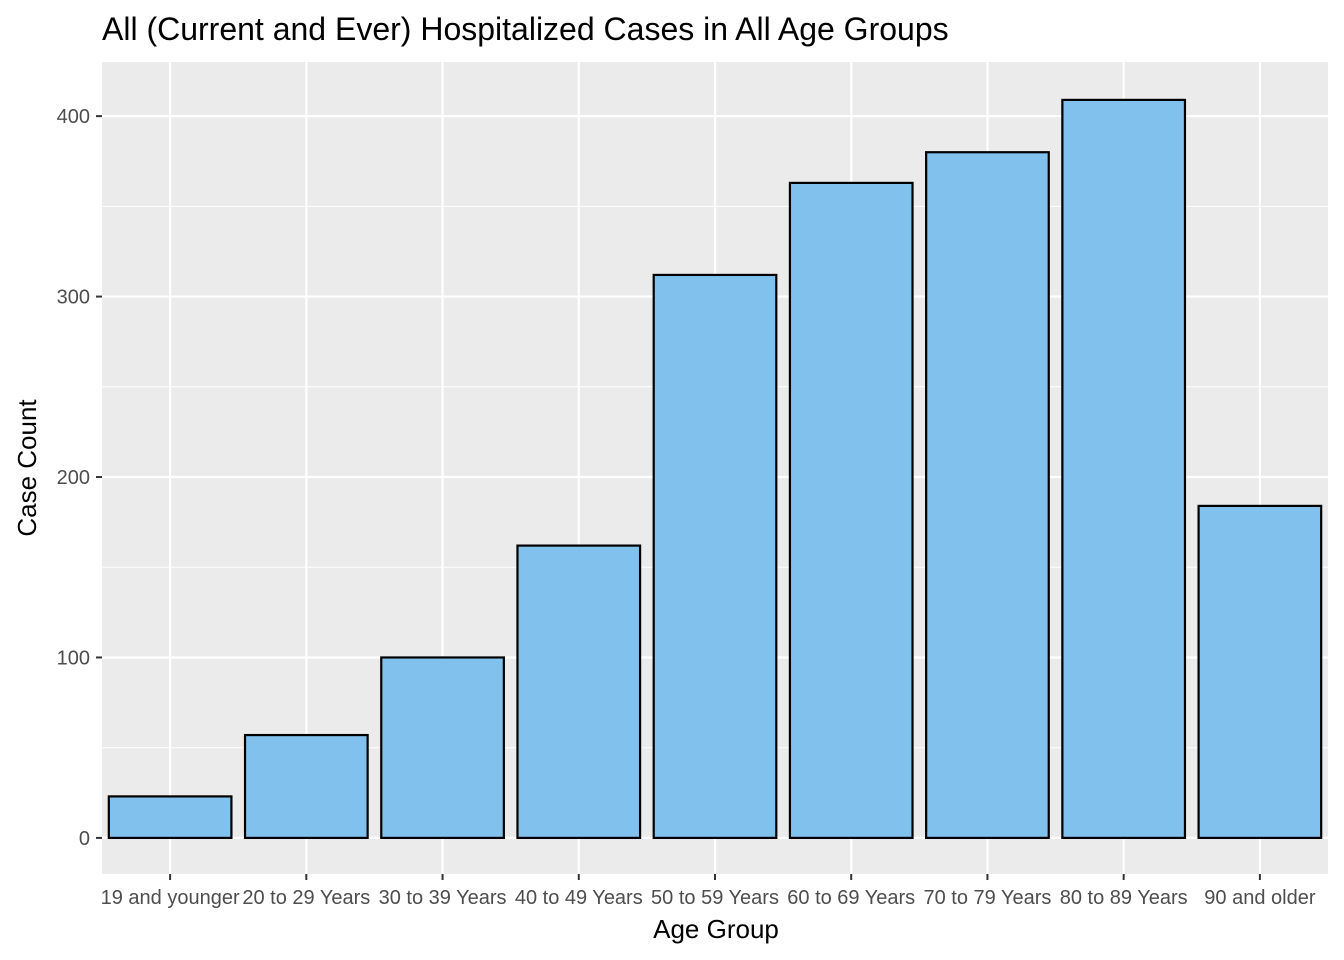 The image size is (1344, 960). Describe the element at coordinates (73, 478) in the screenshot. I see `y-tick-label: 200` at that location.